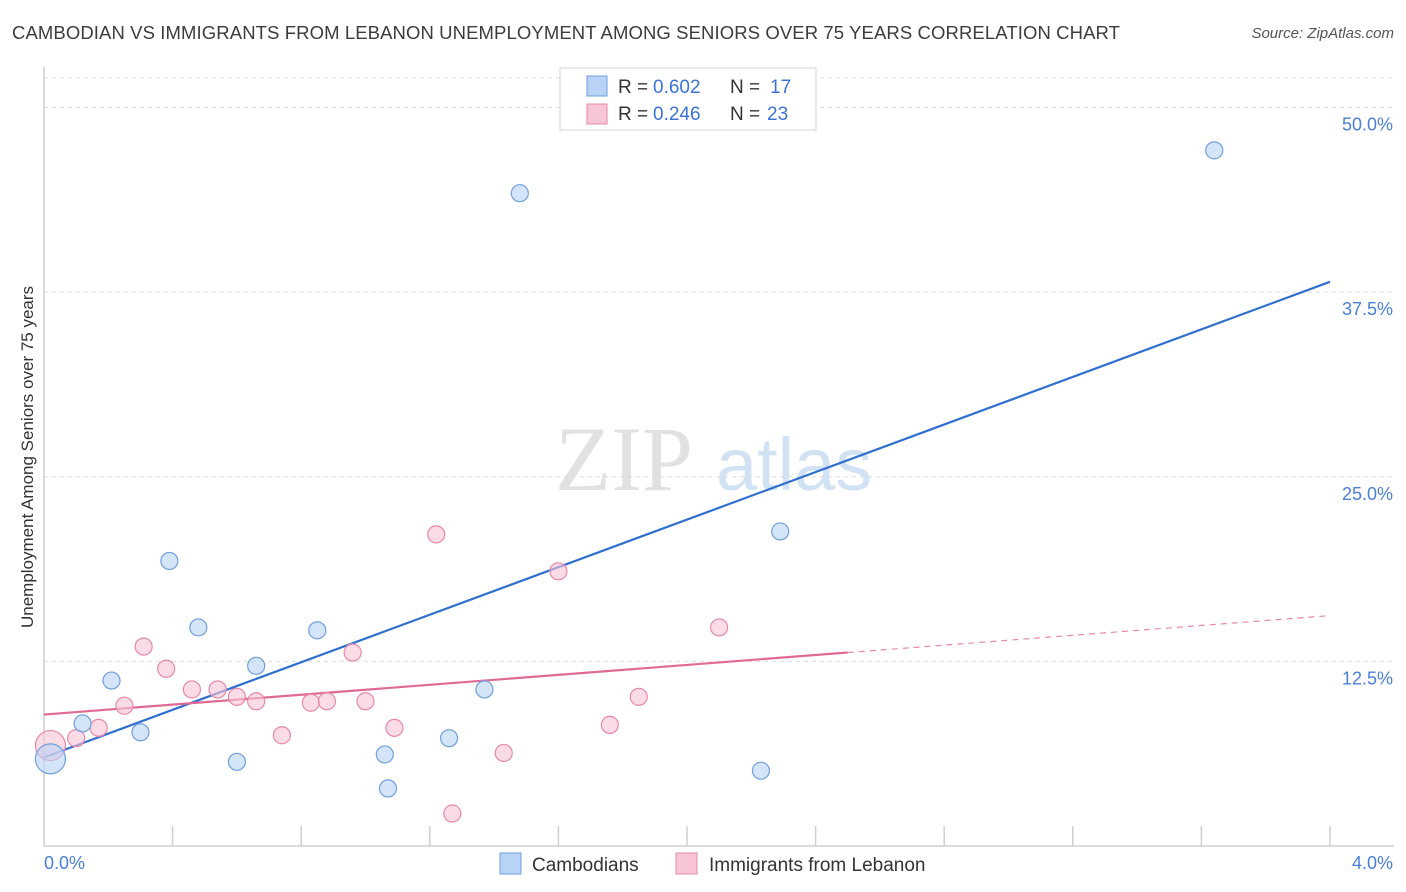 The image size is (1406, 892). I want to click on watermark: ZIP atlas, so click(713, 459).